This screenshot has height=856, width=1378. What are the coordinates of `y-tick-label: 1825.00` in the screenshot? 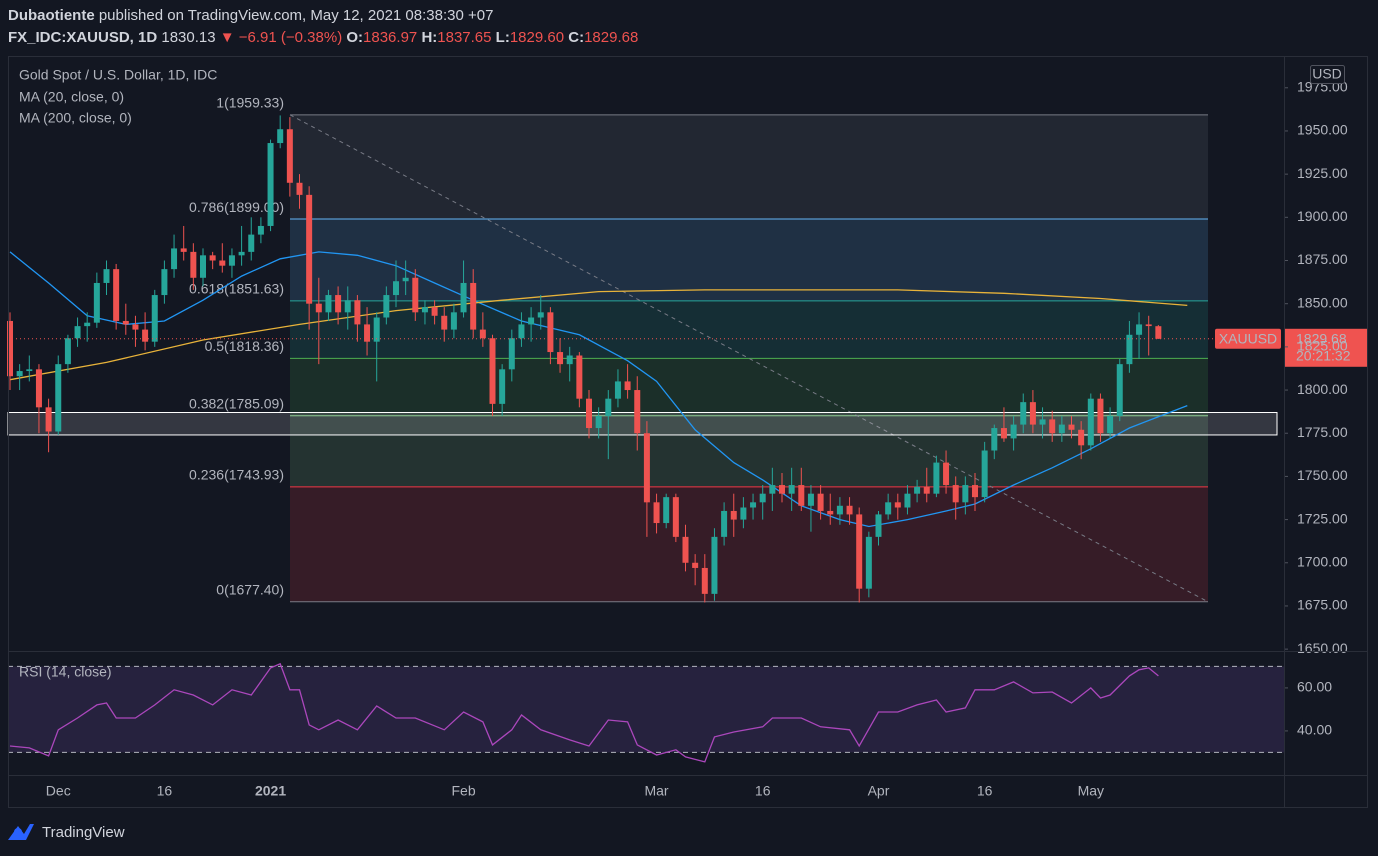 It's located at (1322, 346).